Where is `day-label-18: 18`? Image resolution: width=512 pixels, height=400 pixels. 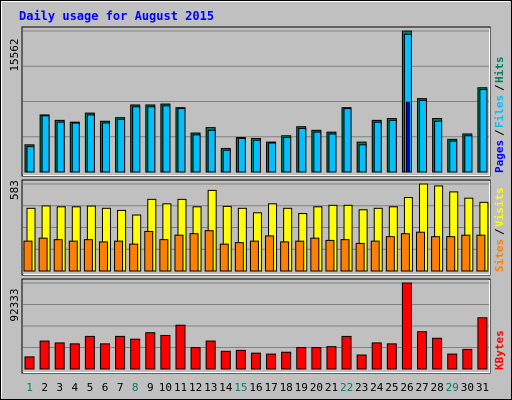 day-label-18: 18 is located at coordinates (286, 387).